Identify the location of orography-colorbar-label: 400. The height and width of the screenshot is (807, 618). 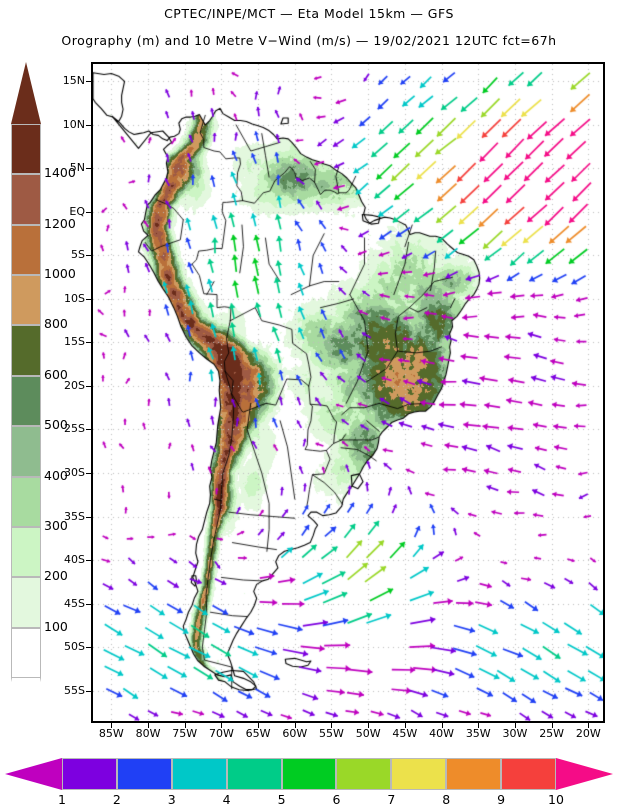
(56, 475).